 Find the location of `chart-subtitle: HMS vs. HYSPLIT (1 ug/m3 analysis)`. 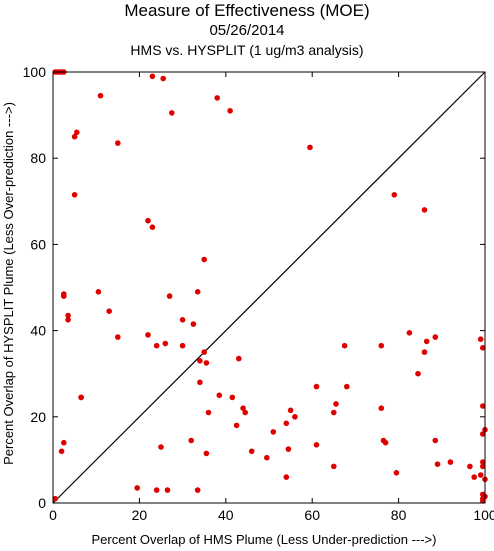

chart-subtitle: HMS vs. HYSPLIT (1 ug/m3 analysis) is located at coordinates (247, 50).